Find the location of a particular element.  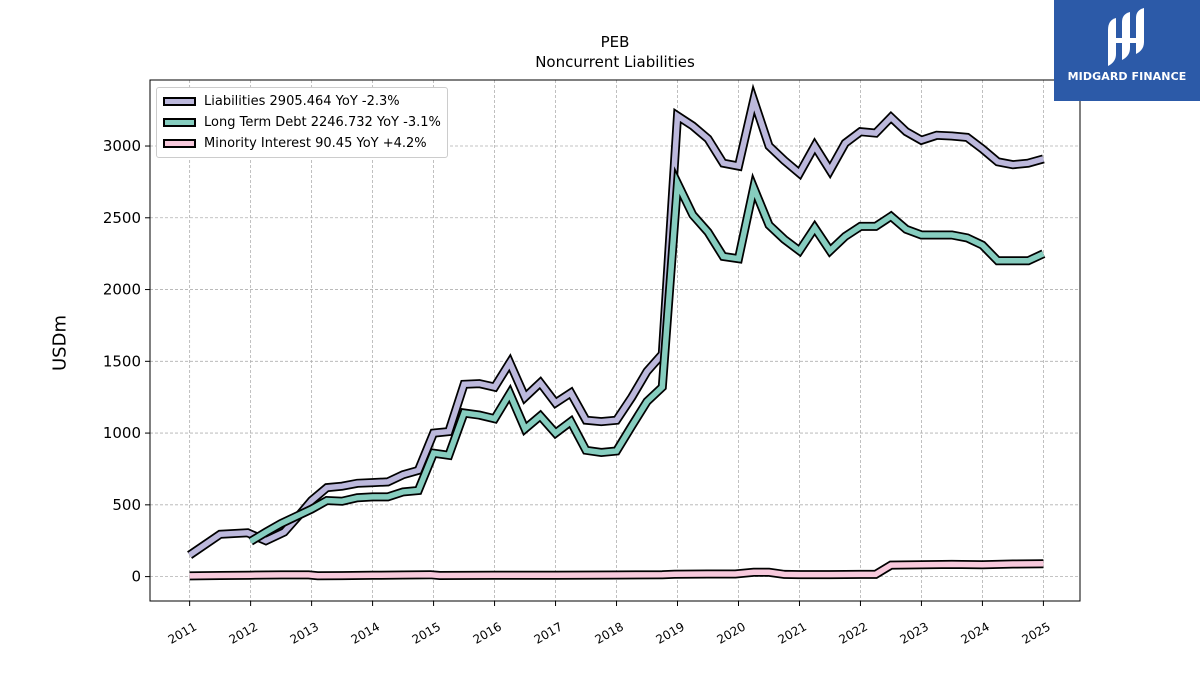

legend-label: Long Term Debt 2246.732 YoY -3.1% is located at coordinates (322, 122).